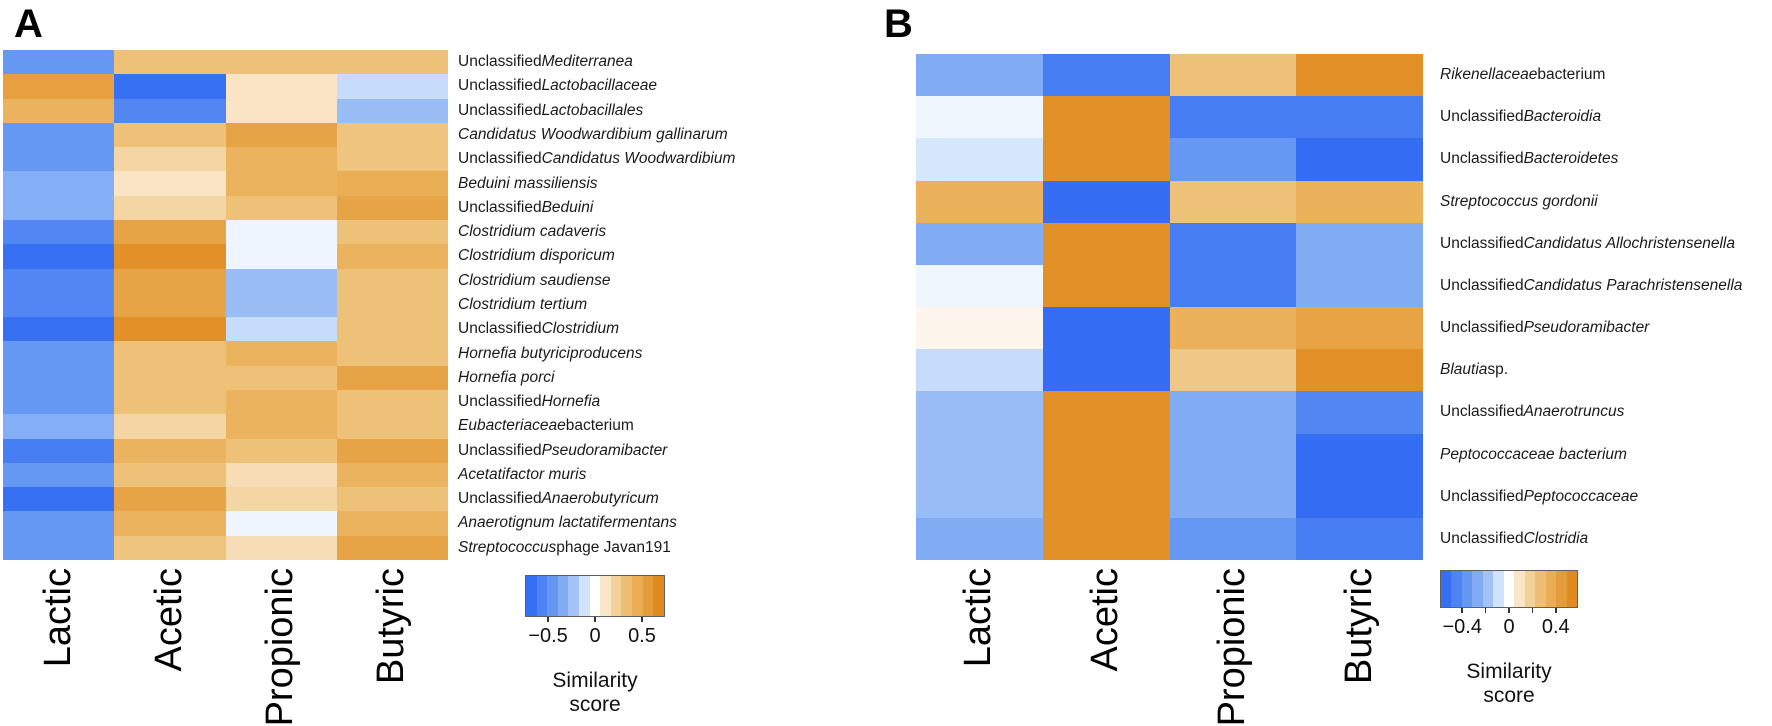 This screenshot has width=1772, height=726. I want to click on colorbar-legend-panel-b: −0.4 0 0.4 Similarity score, so click(1509, 639).